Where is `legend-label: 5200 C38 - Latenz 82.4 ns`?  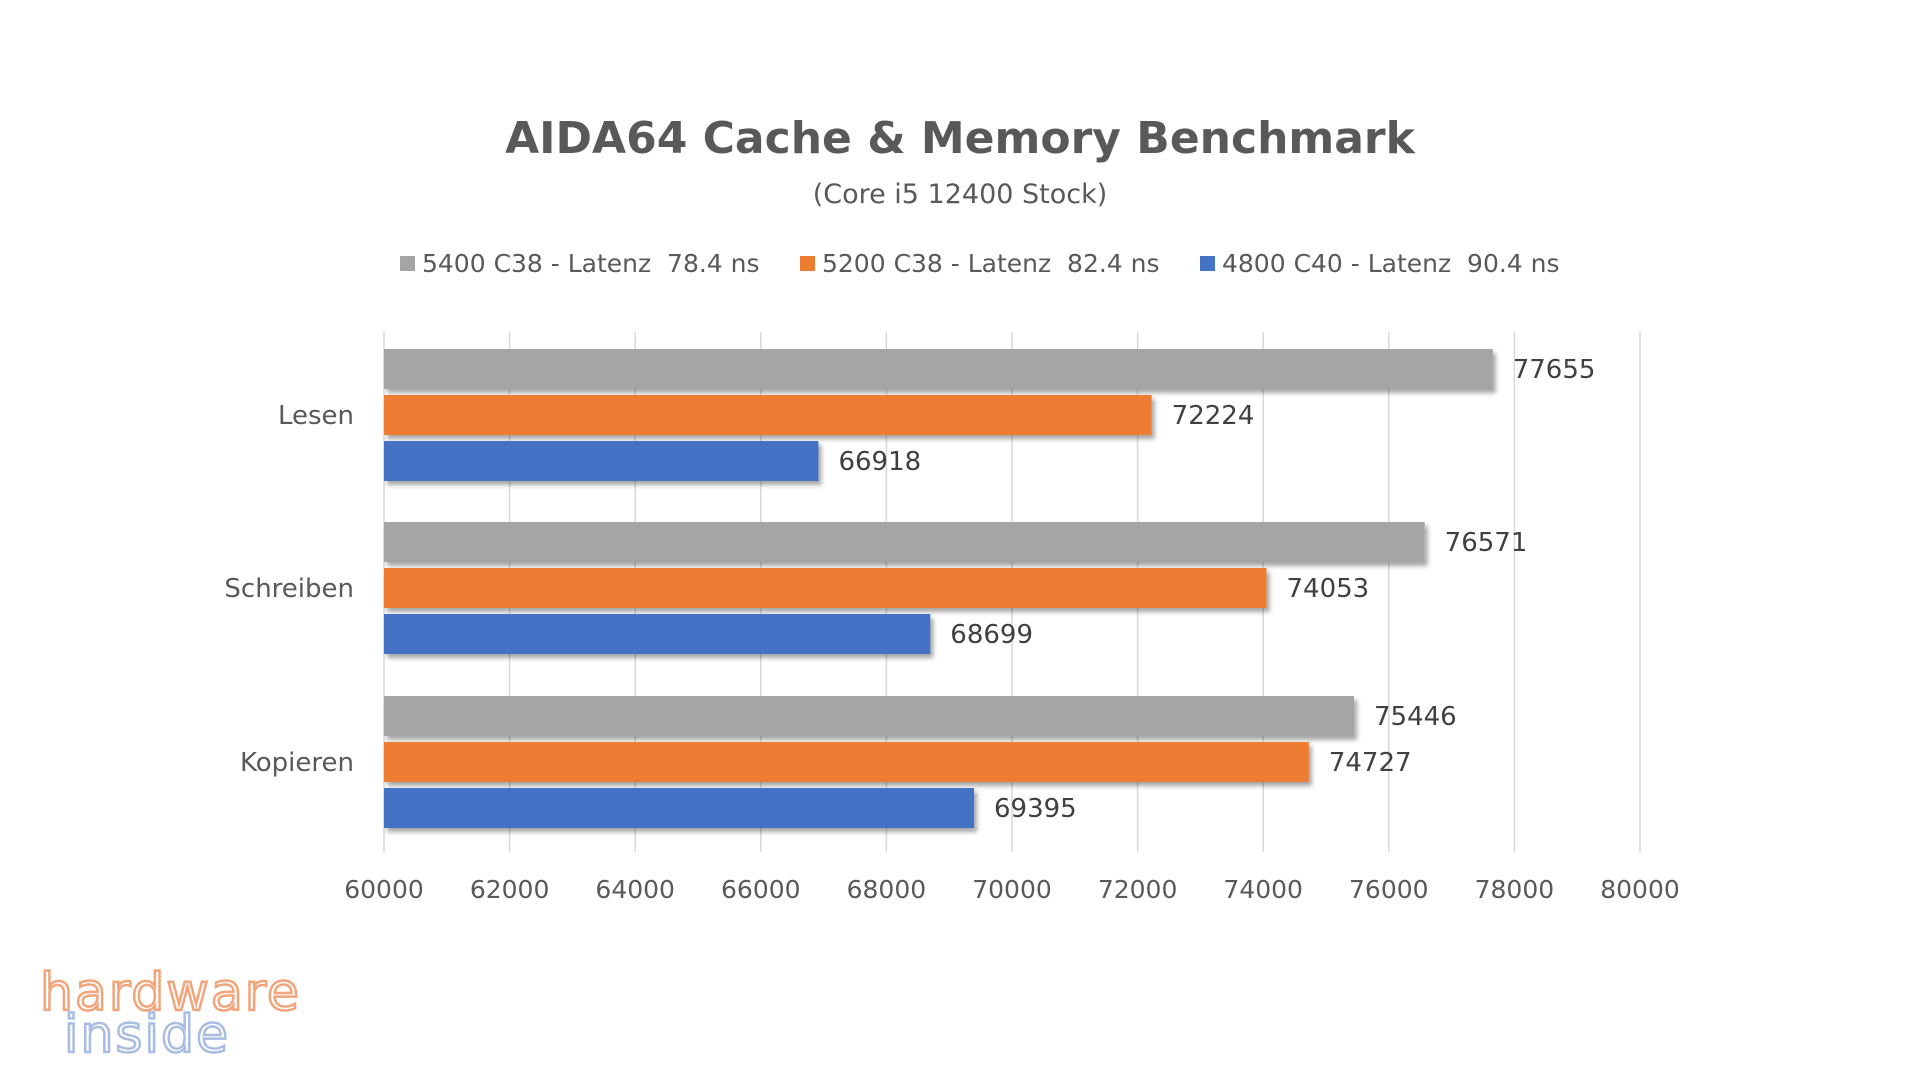
legend-label: 5200 C38 - Latenz 82.4 ns is located at coordinates (991, 263).